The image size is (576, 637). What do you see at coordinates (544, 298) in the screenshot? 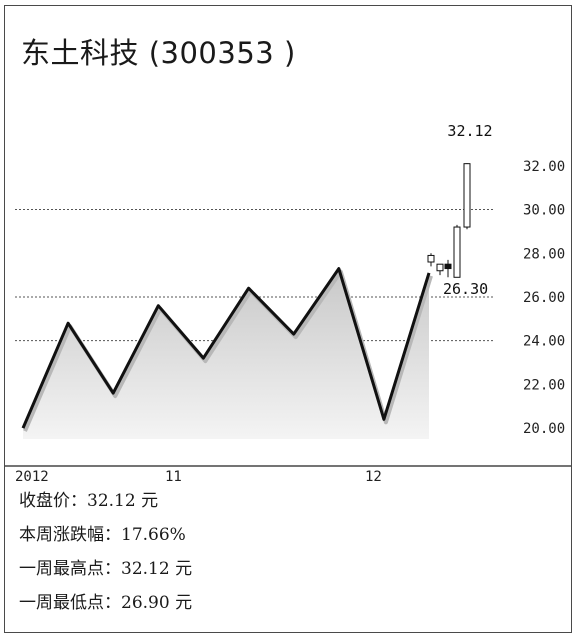
I see `y-tick-label: 26.00` at bounding box center [544, 298].